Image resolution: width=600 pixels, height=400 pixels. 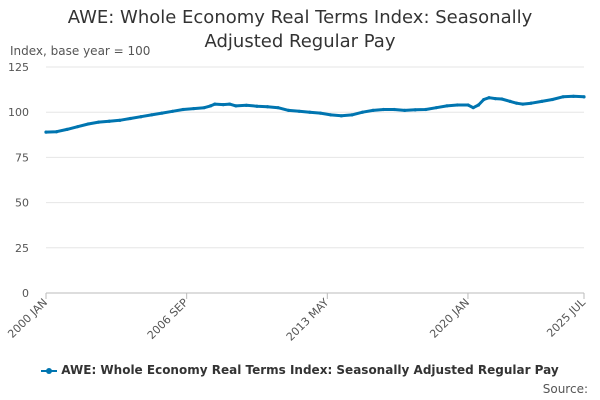 What do you see at coordinates (22, 203) in the screenshot?
I see `y-tick-label: 50` at bounding box center [22, 203].